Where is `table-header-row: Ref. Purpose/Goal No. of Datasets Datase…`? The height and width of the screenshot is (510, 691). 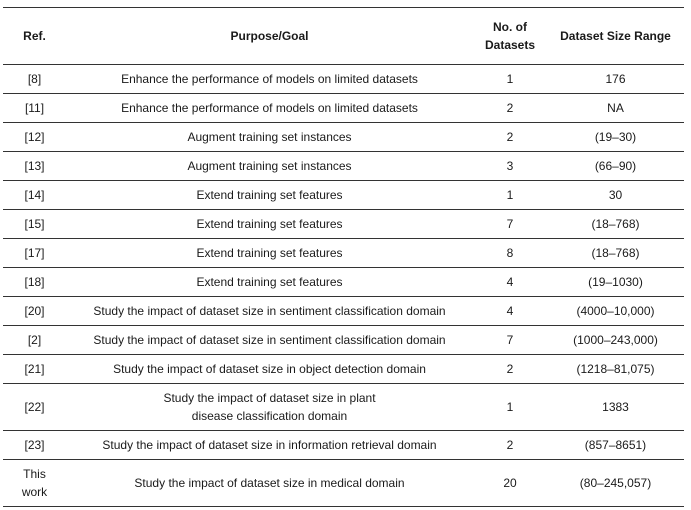
table-header-row: Ref. Purpose/Goal No. of Datasets Datase… is located at coordinates (343, 36).